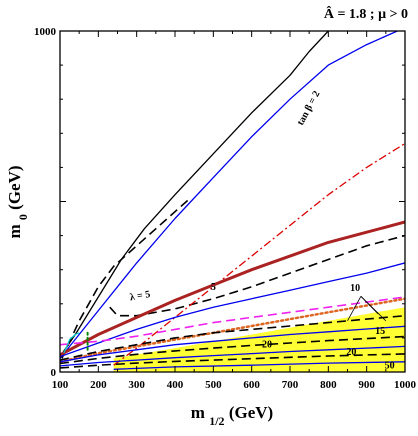  Describe the element at coordinates (45, 32) in the screenshot. I see `y-tick-label: 1000` at that location.